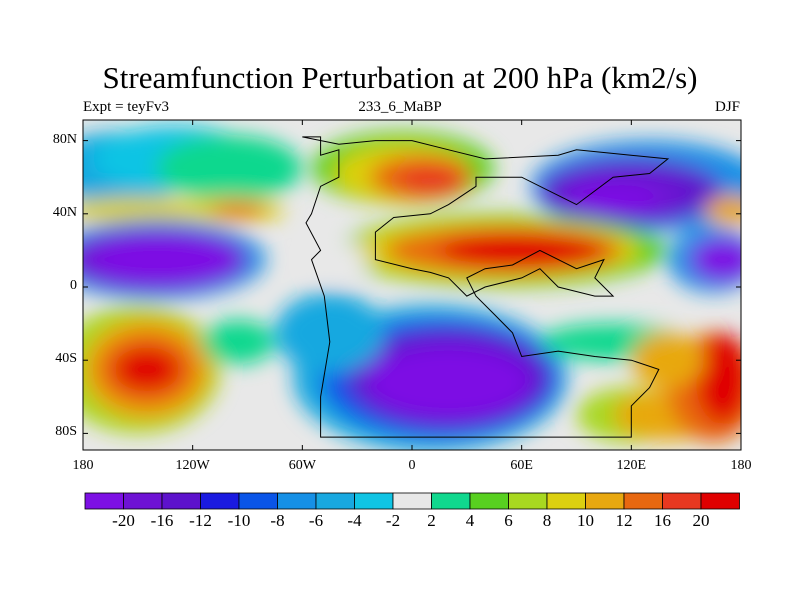 This screenshot has height=600, width=800. I want to click on lon-label: 120W, so click(192, 465).